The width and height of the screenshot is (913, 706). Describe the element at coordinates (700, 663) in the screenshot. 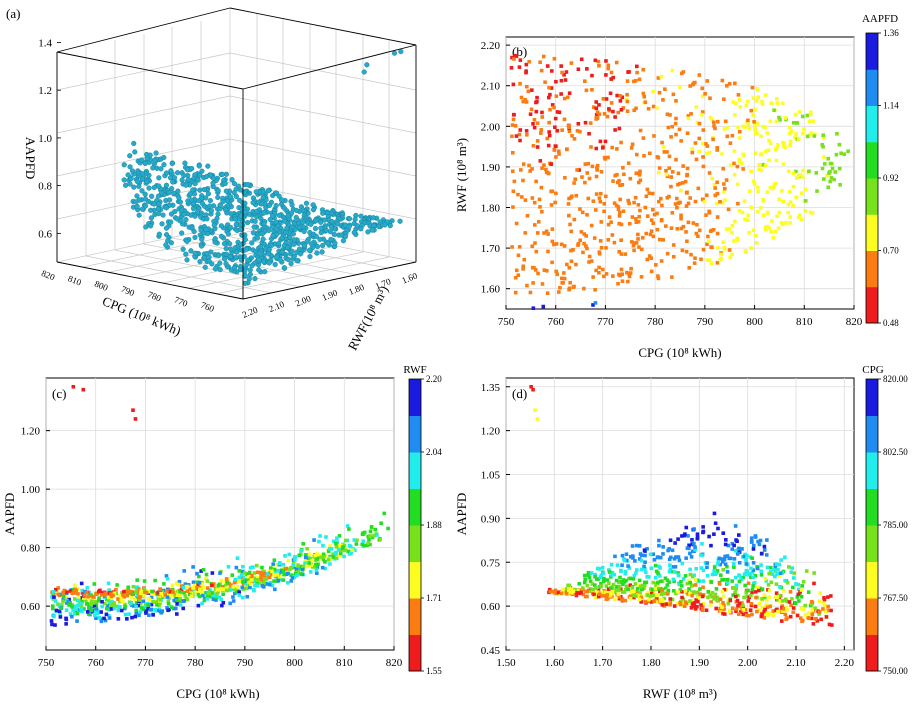

I see `panel-d-xtick-label: 1.90` at that location.